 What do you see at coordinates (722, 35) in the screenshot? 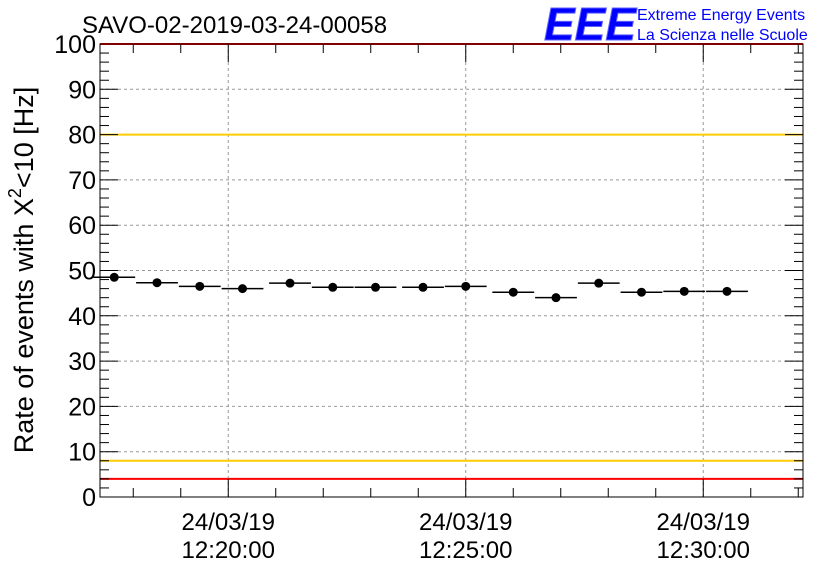
I see `logo-line-2: La Scienza nelle Scuole` at bounding box center [722, 35].